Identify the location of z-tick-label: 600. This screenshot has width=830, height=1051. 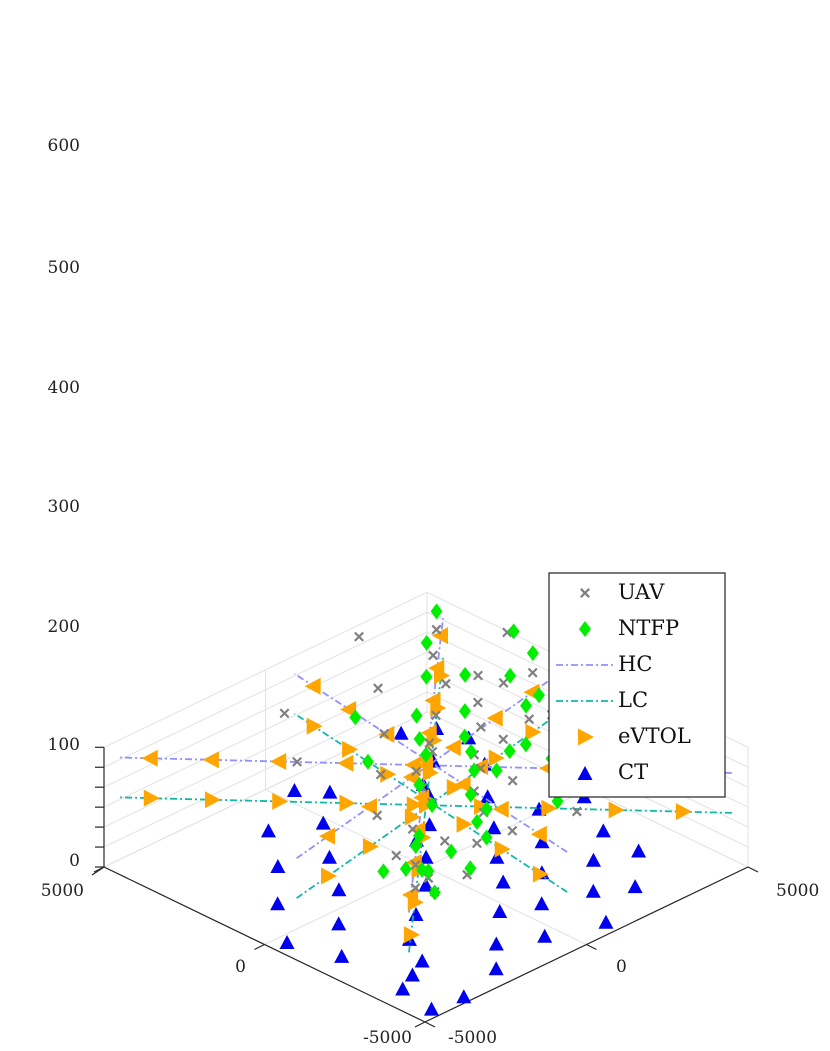
(64, 146).